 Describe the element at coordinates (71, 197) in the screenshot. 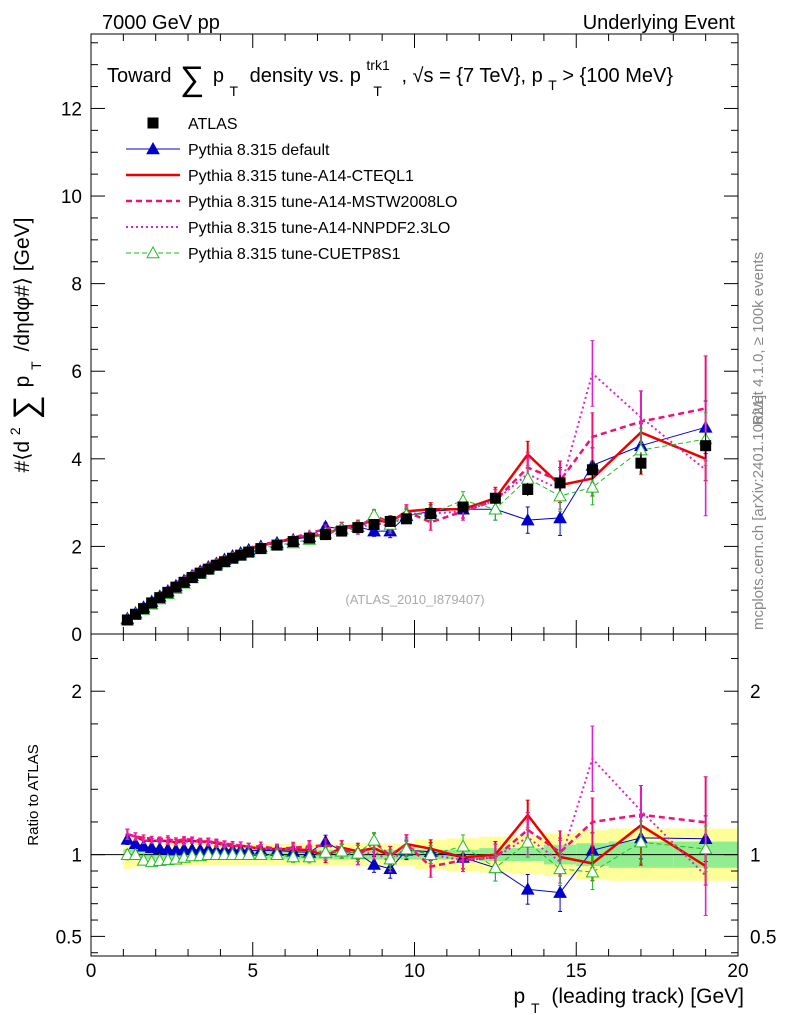

I see `y-tick-label: 10` at that location.